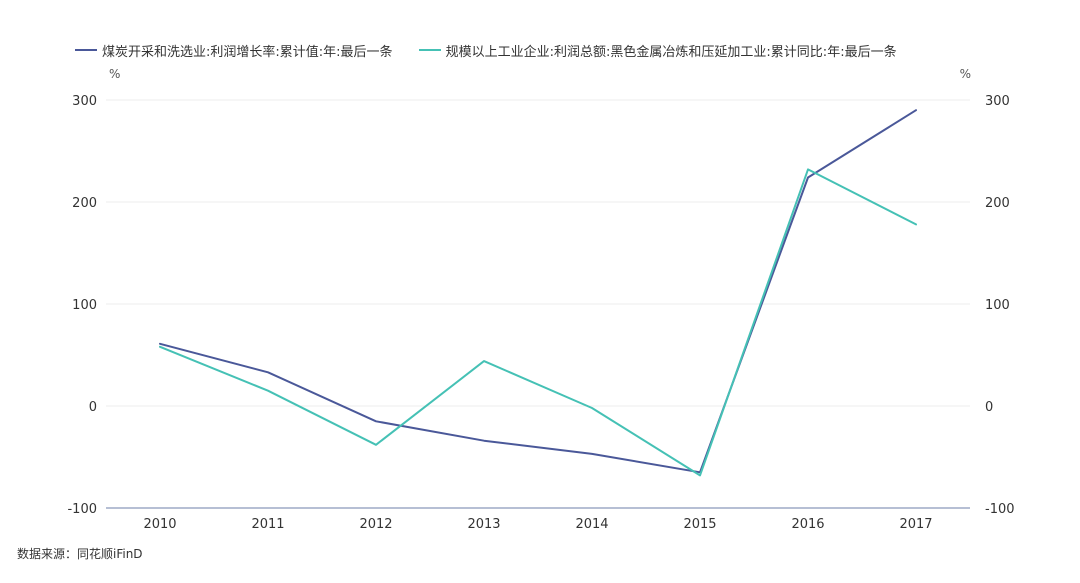 This screenshot has height=583, width=1080. I want to click on left-axis-unit: %, so click(114, 74).